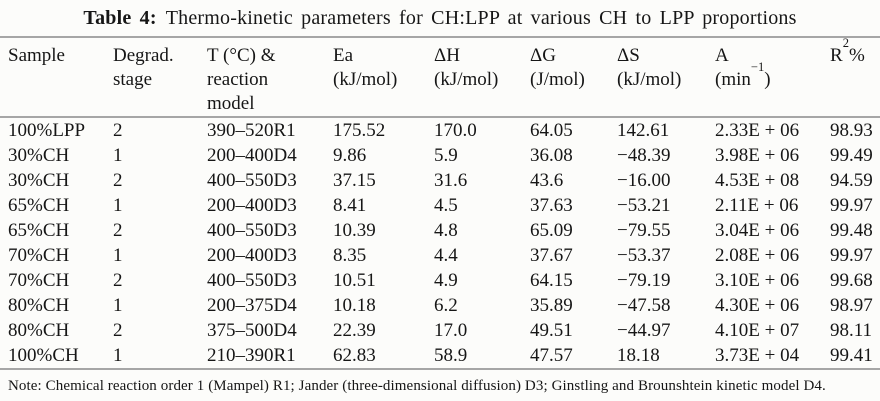 The image size is (880, 401). What do you see at coordinates (757, 305) in the screenshot?
I see `table-cell: 4.30E + 06` at bounding box center [757, 305].